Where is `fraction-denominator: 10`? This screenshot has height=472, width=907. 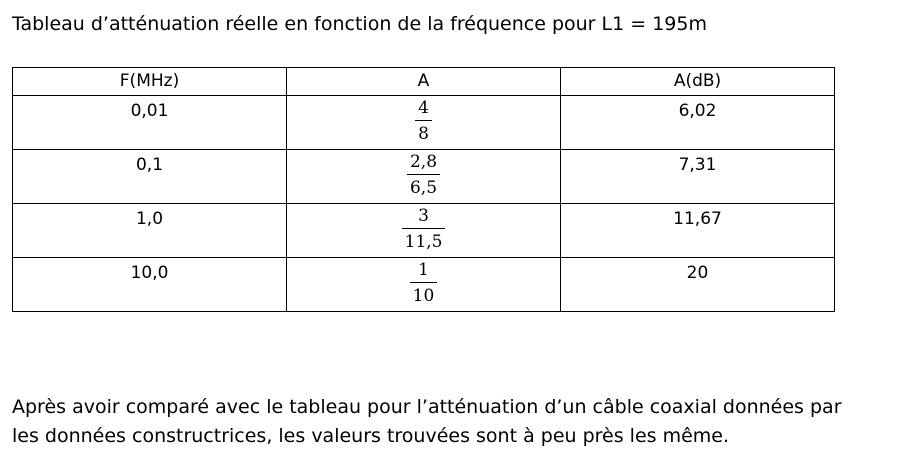
fraction-denominator: 10 is located at coordinates (423, 296).